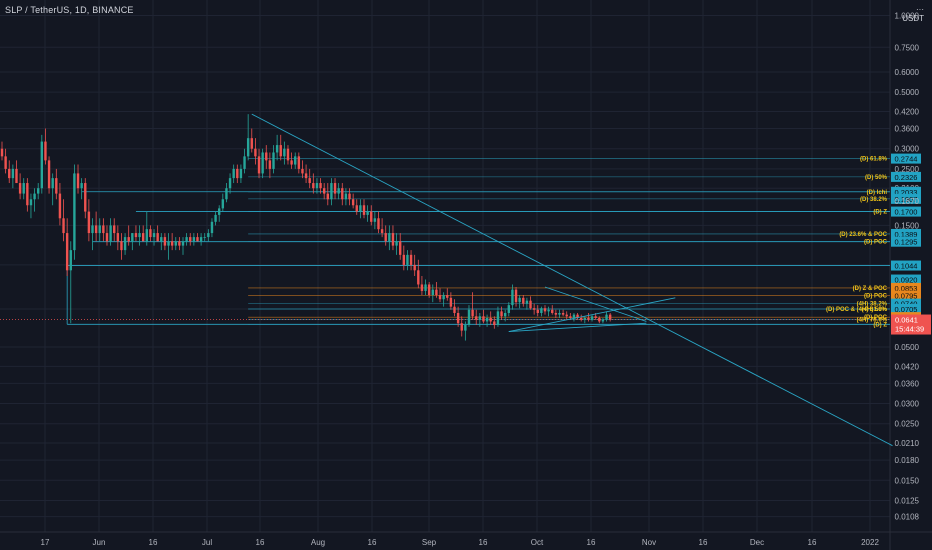 The height and width of the screenshot is (550, 932). What do you see at coordinates (920, 9) in the screenshot?
I see `currency-menu-icon: ···` at bounding box center [920, 9].